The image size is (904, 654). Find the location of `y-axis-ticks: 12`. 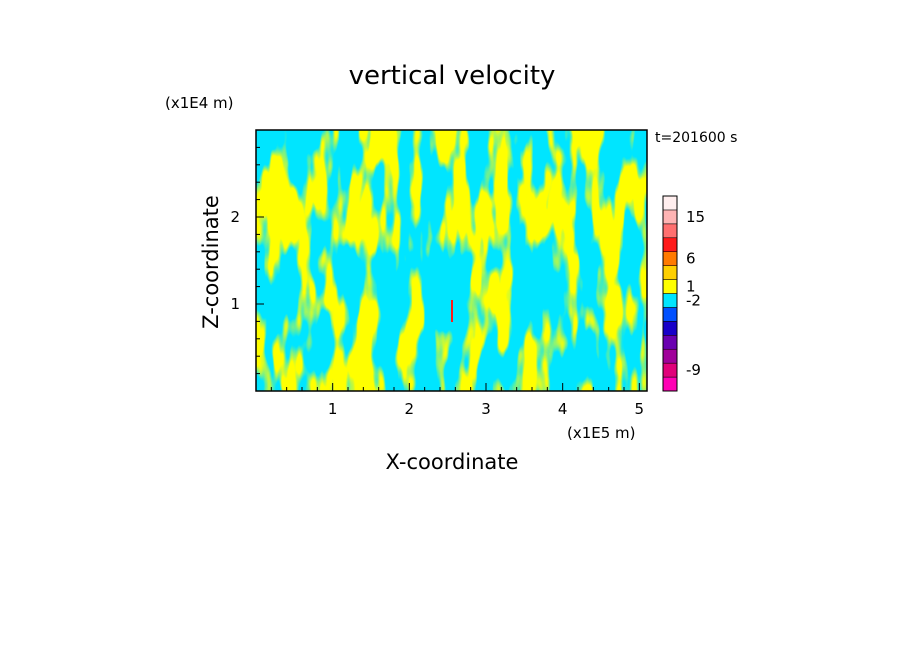

y-axis-ticks: 12 is located at coordinates (247, 260).